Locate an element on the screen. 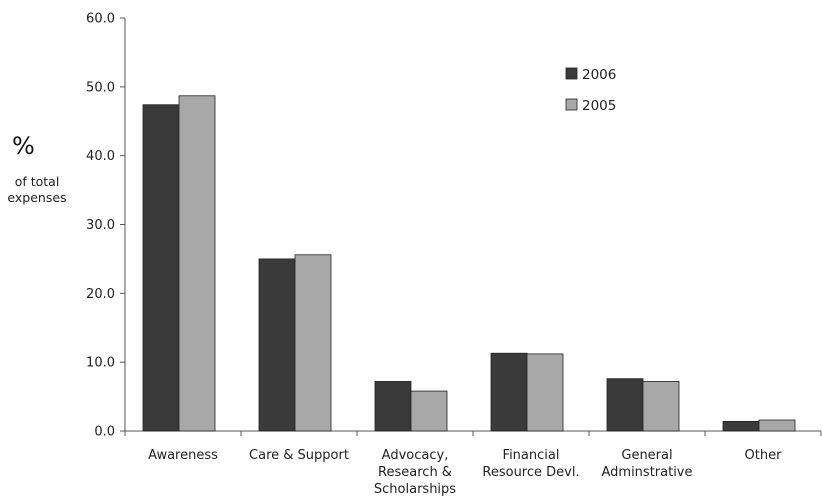  x-category-label: Care & Support is located at coordinates (299, 455).